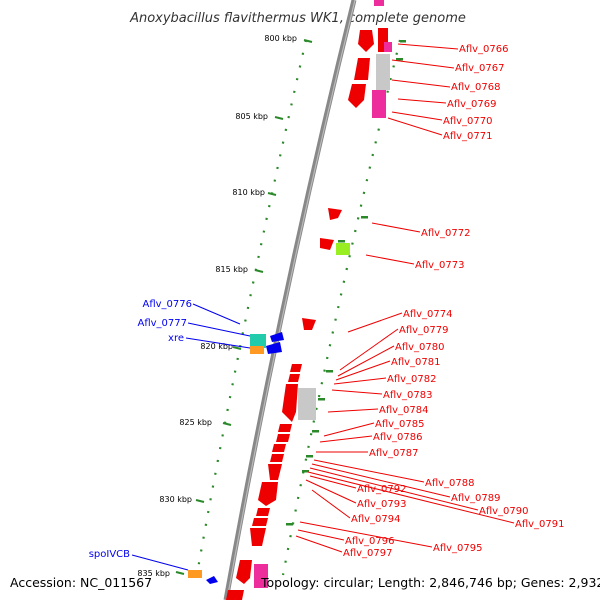 The width and height of the screenshot is (600, 600). I want to click on gene-label-Aflv_0783: Aflv_0783, so click(408, 395).